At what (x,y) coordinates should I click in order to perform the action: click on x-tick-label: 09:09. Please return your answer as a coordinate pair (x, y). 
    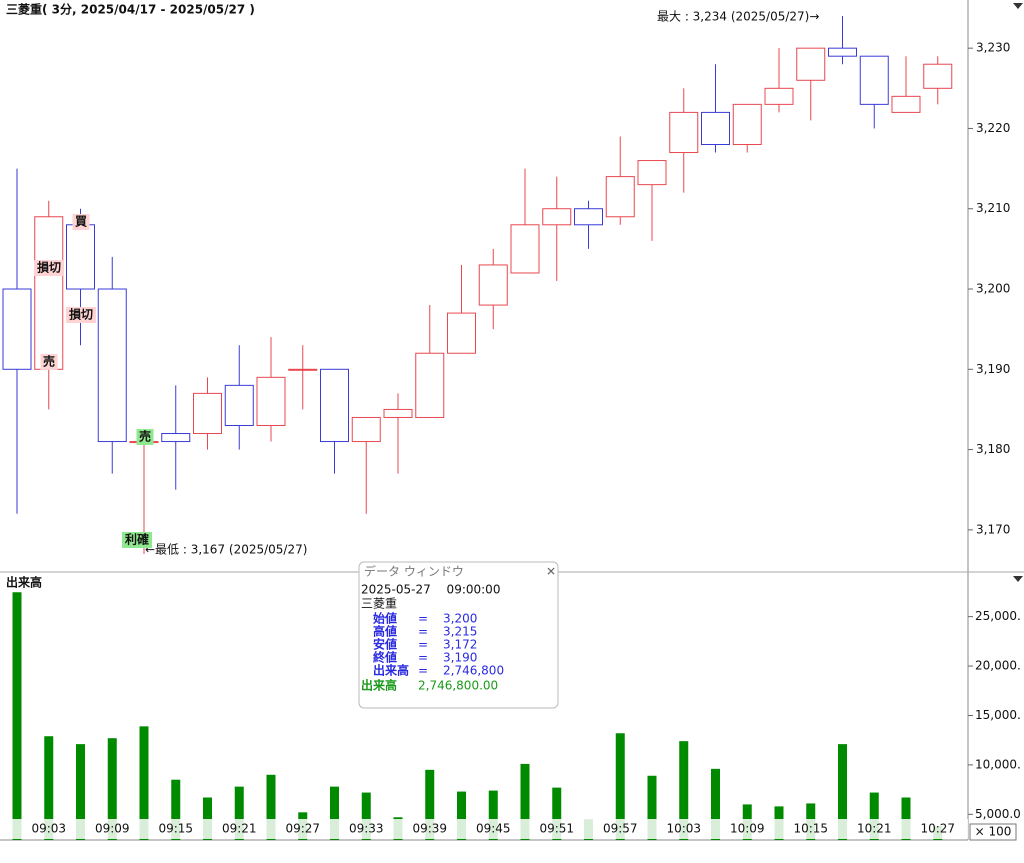
    Looking at the image, I should click on (112, 829).